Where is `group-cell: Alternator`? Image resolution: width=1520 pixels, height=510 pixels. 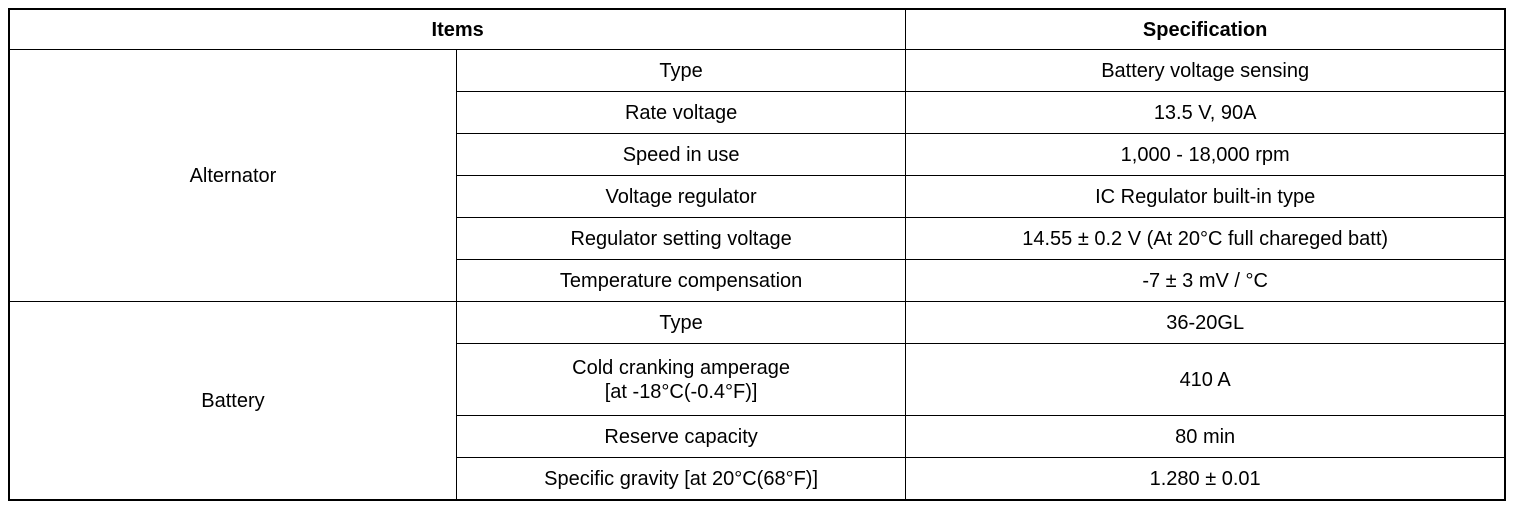
group-cell: Alternator is located at coordinates (232, 175).